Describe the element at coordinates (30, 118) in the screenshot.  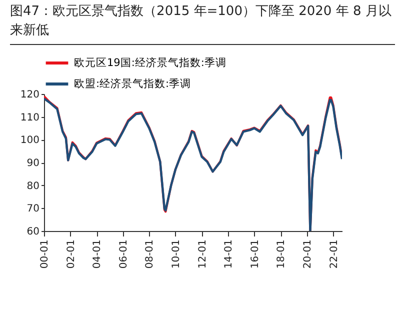
I see `y-tick-label: 110` at that location.